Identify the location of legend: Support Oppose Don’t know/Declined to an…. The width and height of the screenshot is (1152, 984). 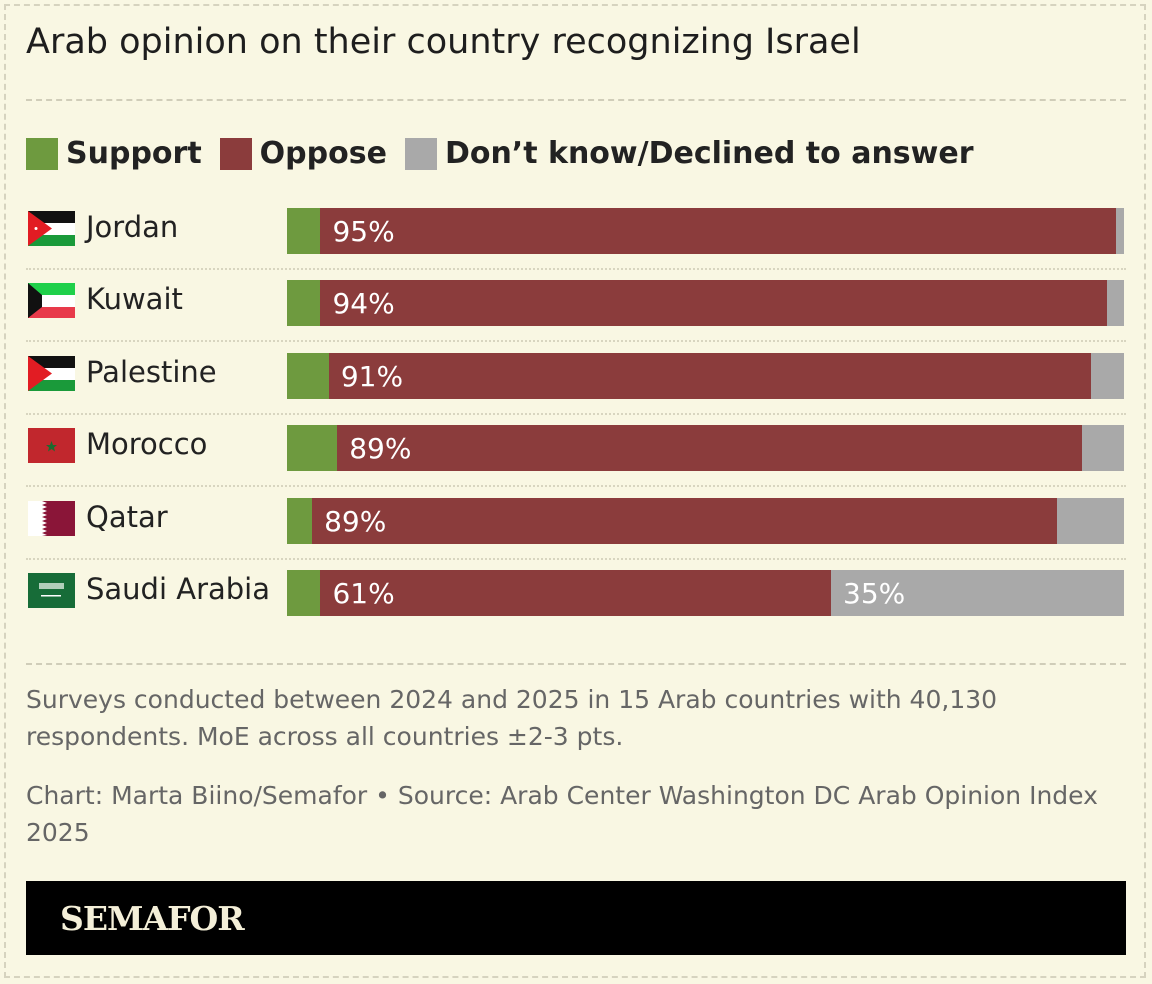
(509, 153).